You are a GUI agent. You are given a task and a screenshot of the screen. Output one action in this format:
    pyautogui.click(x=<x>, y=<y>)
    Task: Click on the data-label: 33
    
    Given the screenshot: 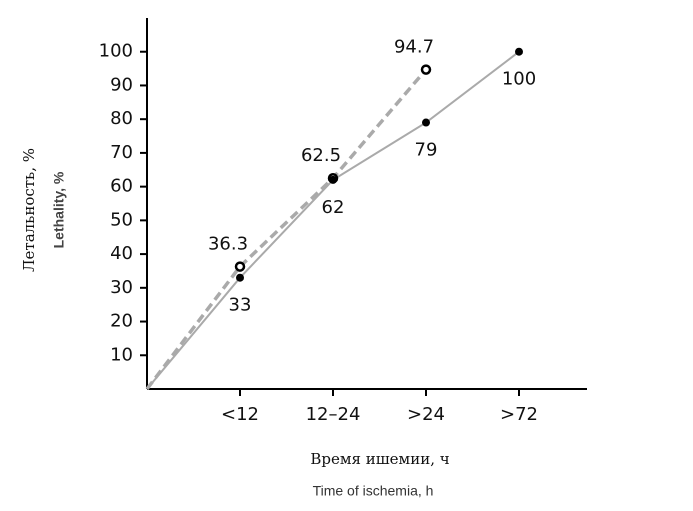 What is the action you would take?
    pyautogui.click(x=240, y=305)
    